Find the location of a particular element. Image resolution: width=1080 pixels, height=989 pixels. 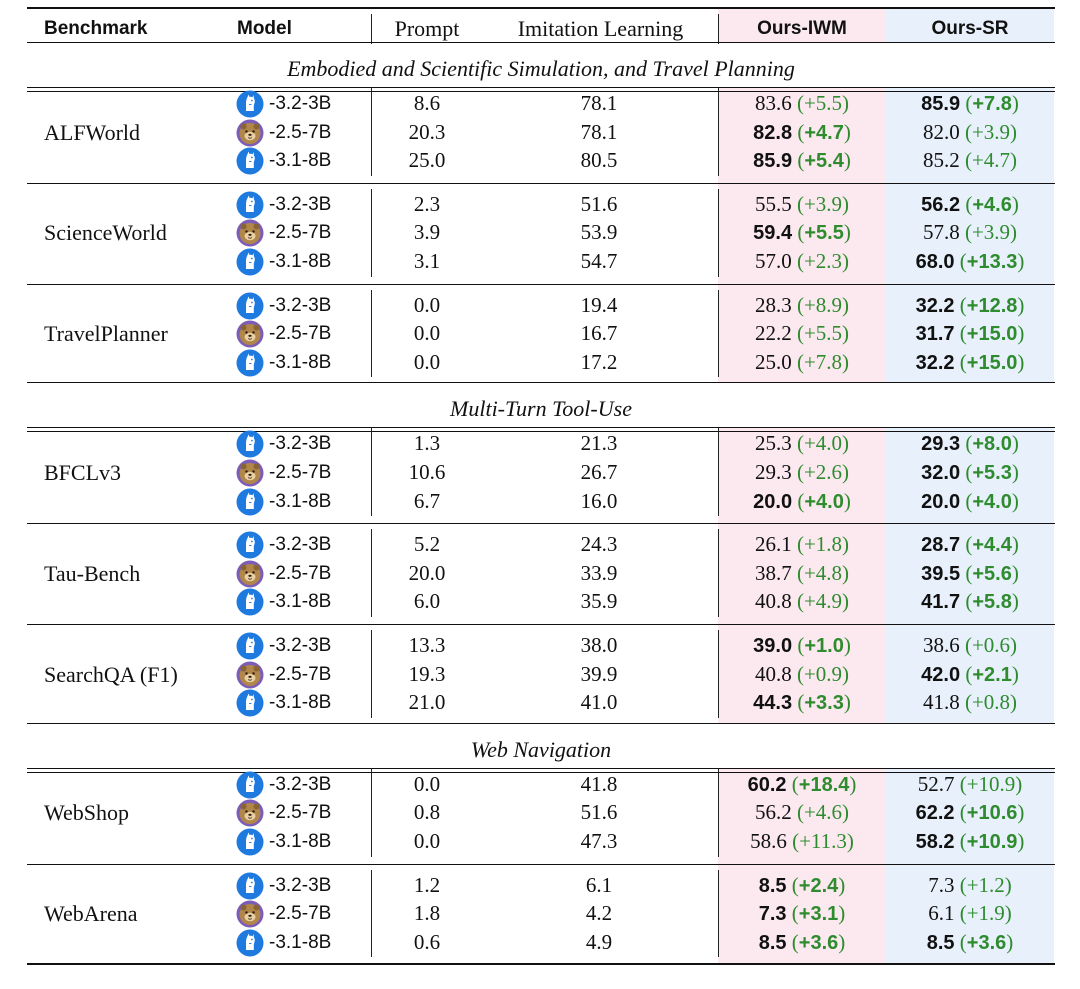

score-gain: (+1.2) is located at coordinates (985, 884).